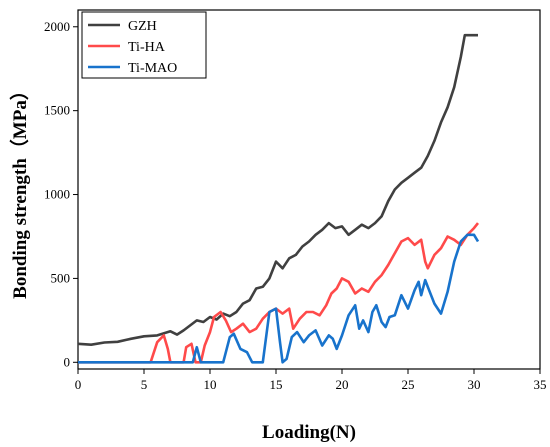 This screenshot has width=550, height=447. Describe the element at coordinates (276, 384) in the screenshot. I see `x-tick-label: 15` at that location.